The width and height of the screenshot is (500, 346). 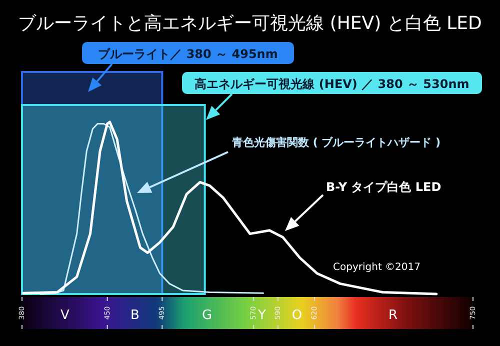 What do you see at coordinates (250, 23) in the screenshot?
I see `chart-title: ブルーライトと高エネルギー可視光線 (HEV) と白色 LED` at bounding box center [250, 23].